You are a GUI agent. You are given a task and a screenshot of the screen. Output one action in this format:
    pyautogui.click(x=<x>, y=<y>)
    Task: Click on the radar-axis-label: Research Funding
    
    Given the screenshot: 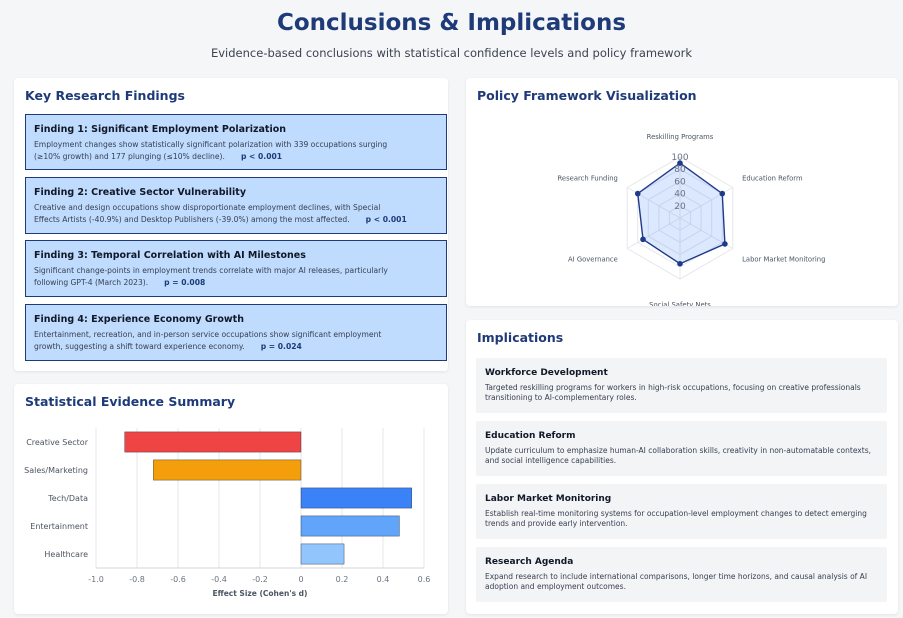 What is the action you would take?
    pyautogui.click(x=588, y=179)
    